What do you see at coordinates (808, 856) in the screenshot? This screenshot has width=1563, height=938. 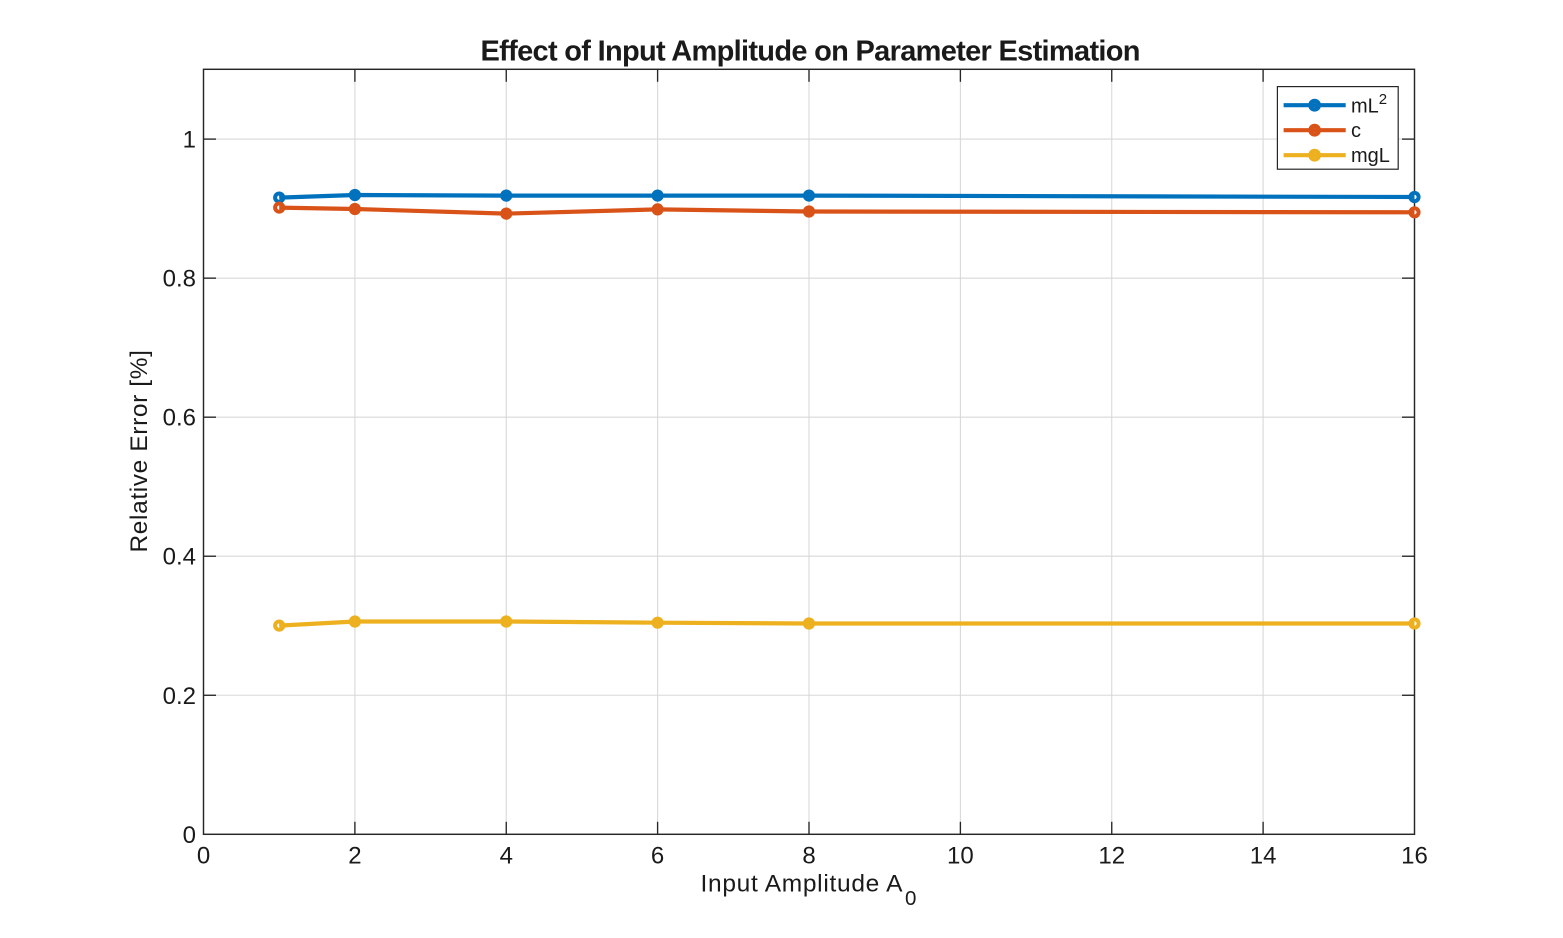 I see `svg-text: 8` at bounding box center [808, 856].